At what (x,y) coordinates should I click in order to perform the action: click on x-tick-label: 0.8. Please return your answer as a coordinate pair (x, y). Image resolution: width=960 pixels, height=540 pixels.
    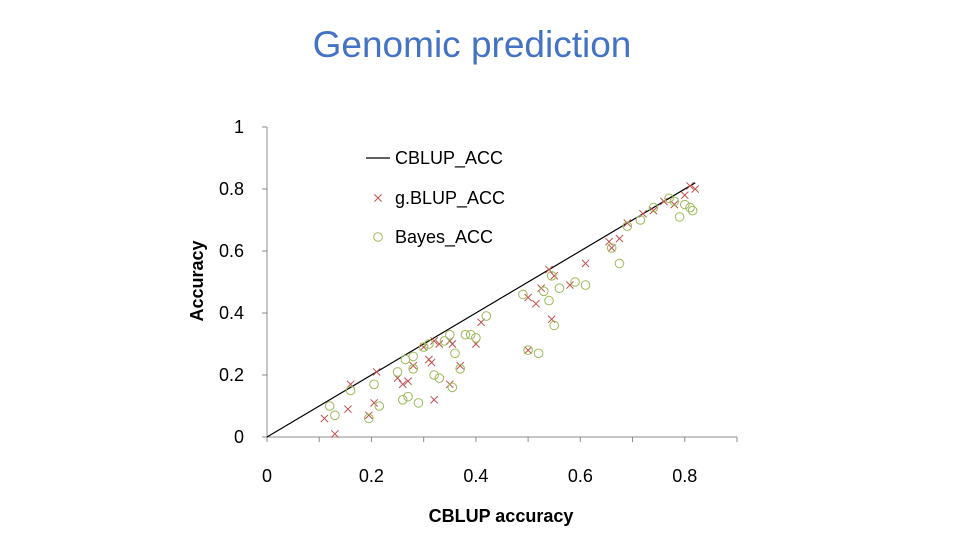
    Looking at the image, I should click on (684, 476).